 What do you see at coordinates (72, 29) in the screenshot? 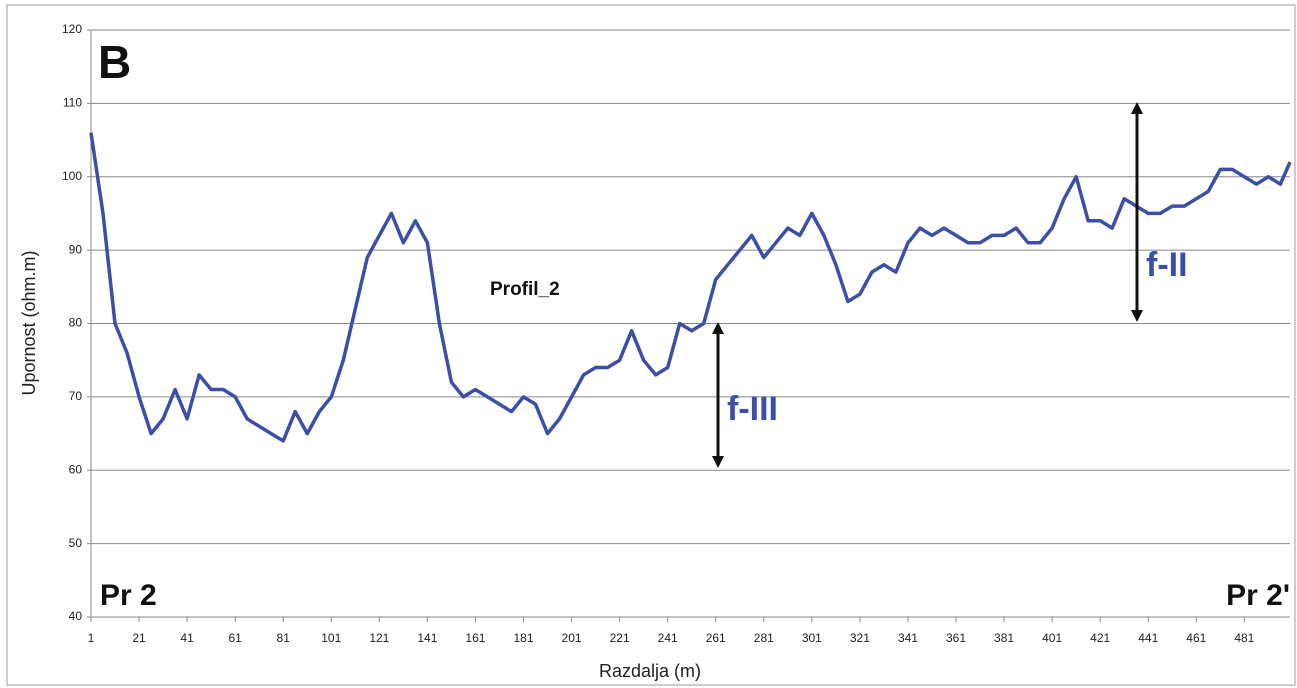
I see `y-tick-label: 120` at bounding box center [72, 29].